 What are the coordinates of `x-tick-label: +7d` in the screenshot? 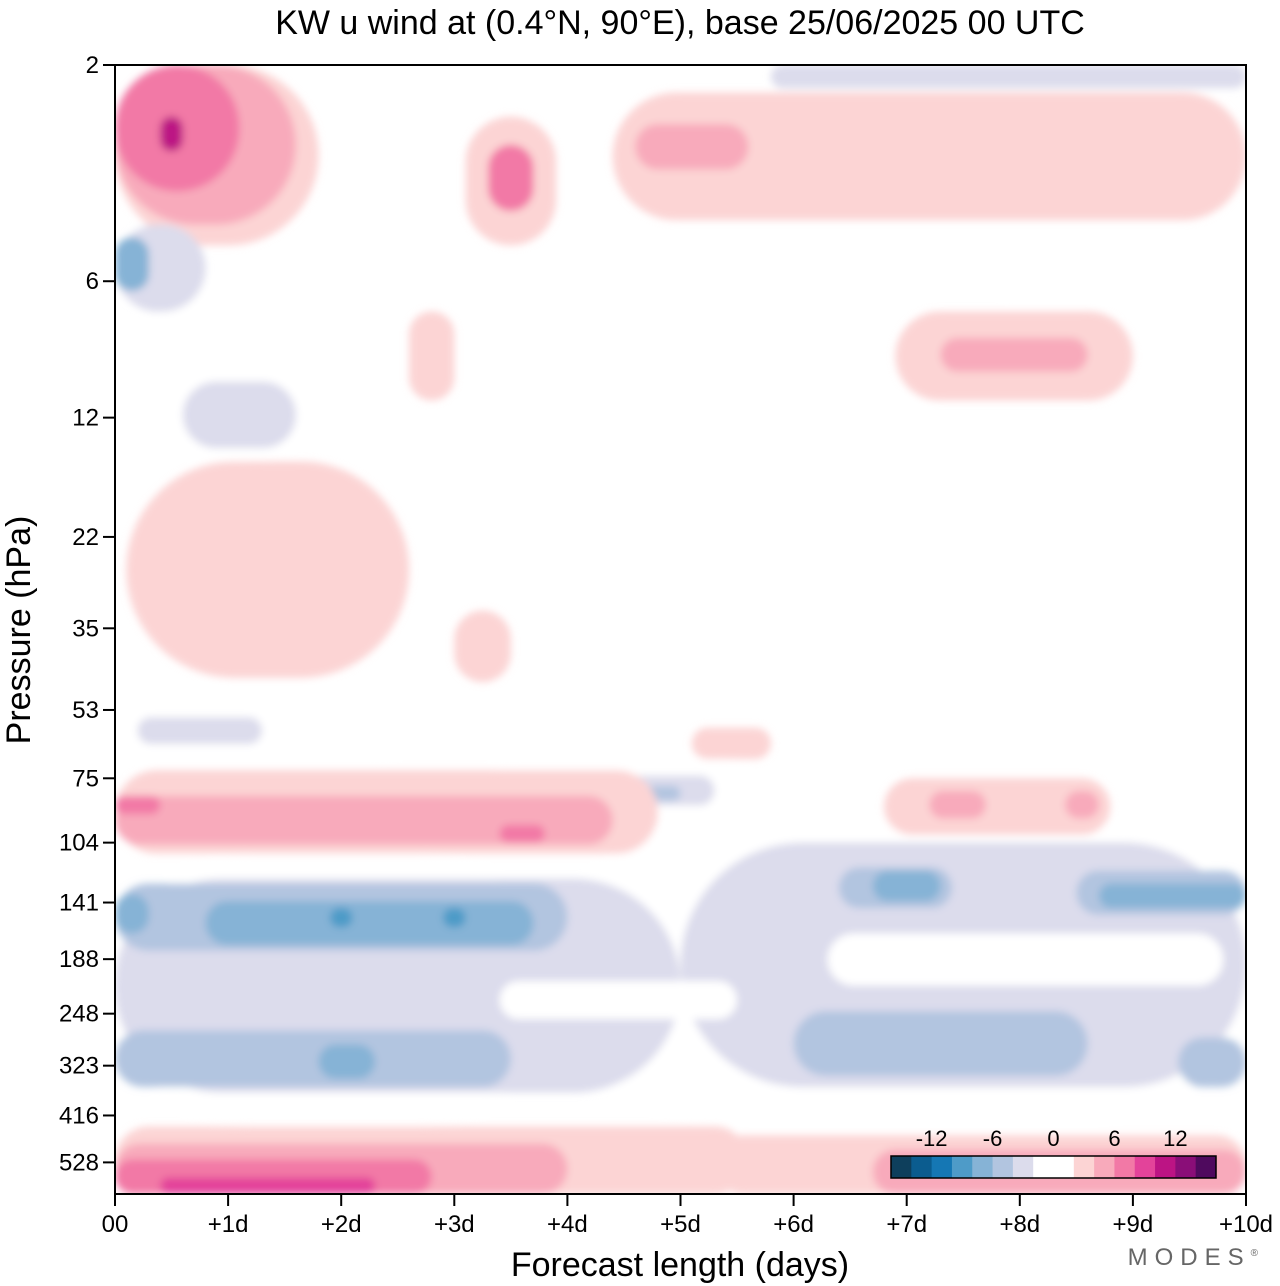 It's located at (906, 1224).